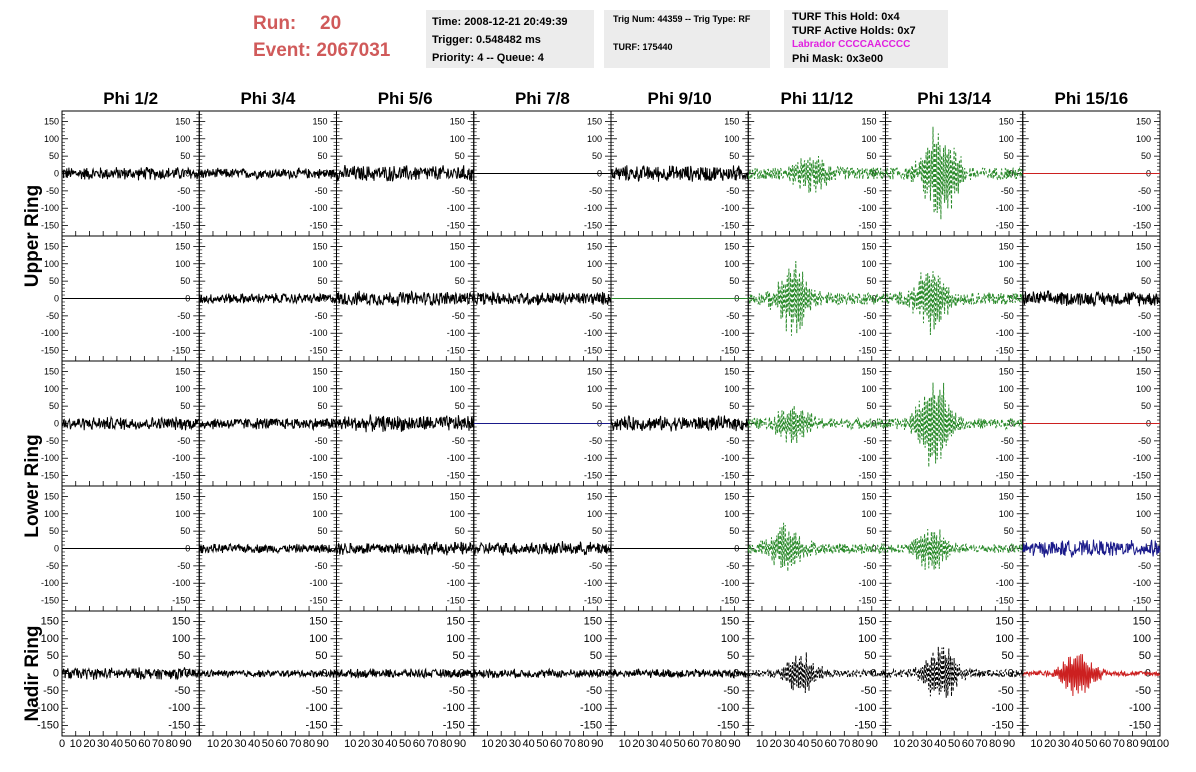 The height and width of the screenshot is (772, 1196). Describe the element at coordinates (62, 744) in the screenshot. I see `x-tick-label: 0` at that location.